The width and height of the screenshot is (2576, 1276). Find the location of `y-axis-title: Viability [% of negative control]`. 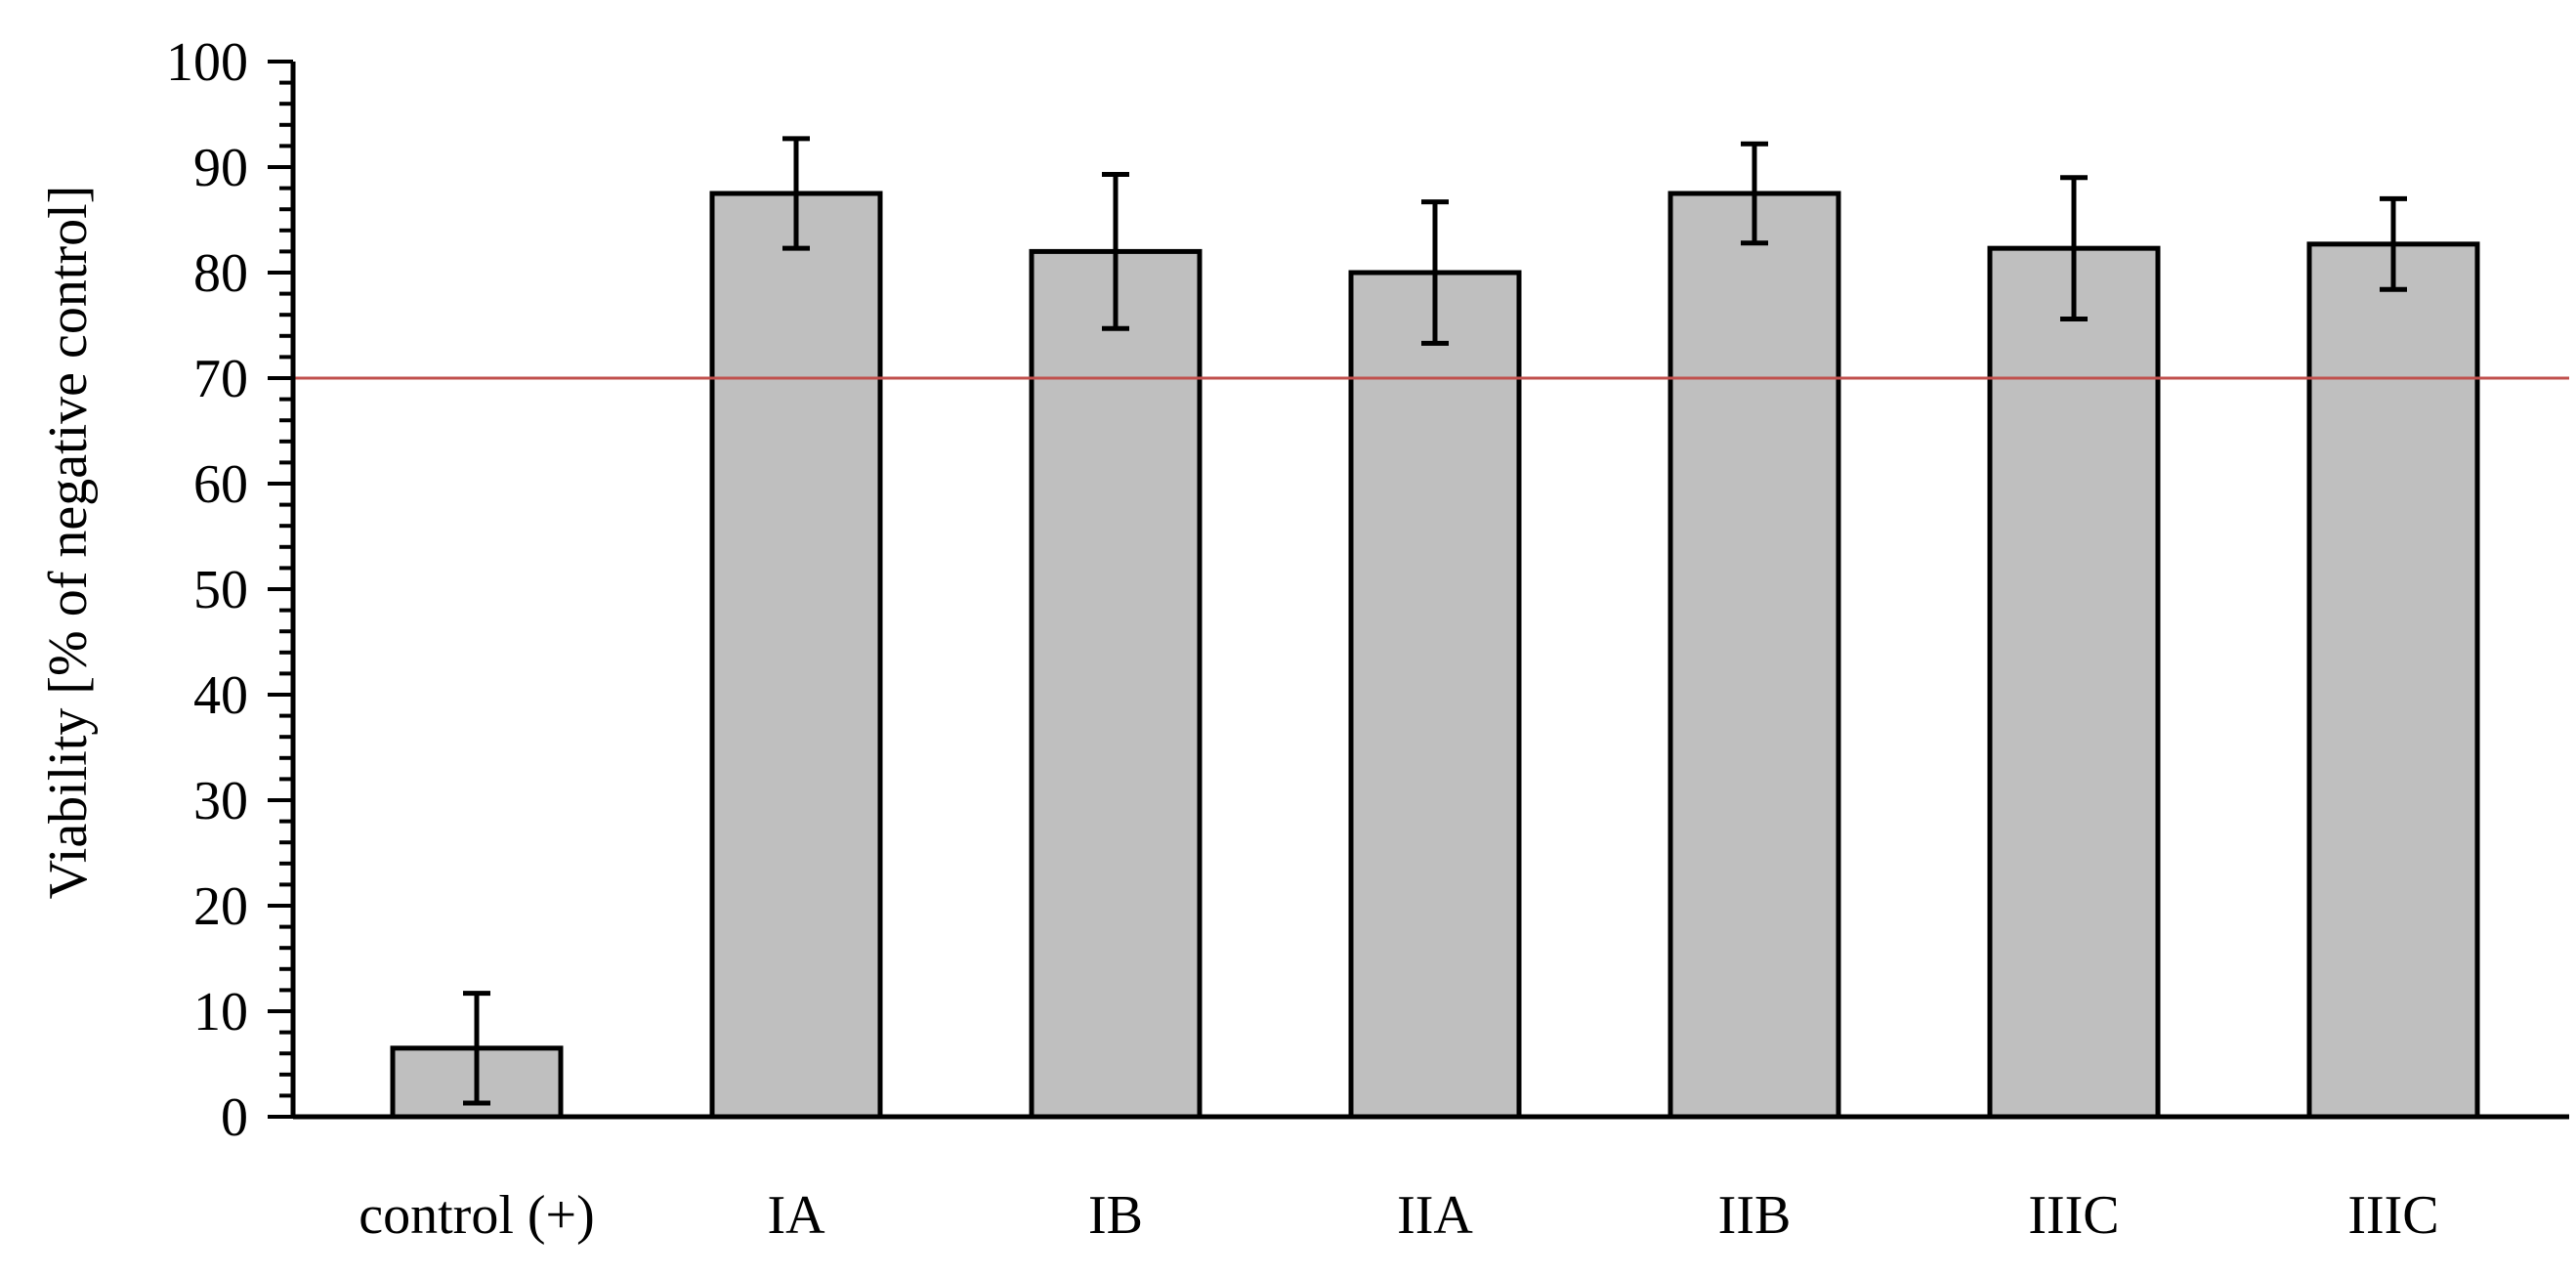

y-axis-title: Viability [% of negative control] is located at coordinates (68, 543).